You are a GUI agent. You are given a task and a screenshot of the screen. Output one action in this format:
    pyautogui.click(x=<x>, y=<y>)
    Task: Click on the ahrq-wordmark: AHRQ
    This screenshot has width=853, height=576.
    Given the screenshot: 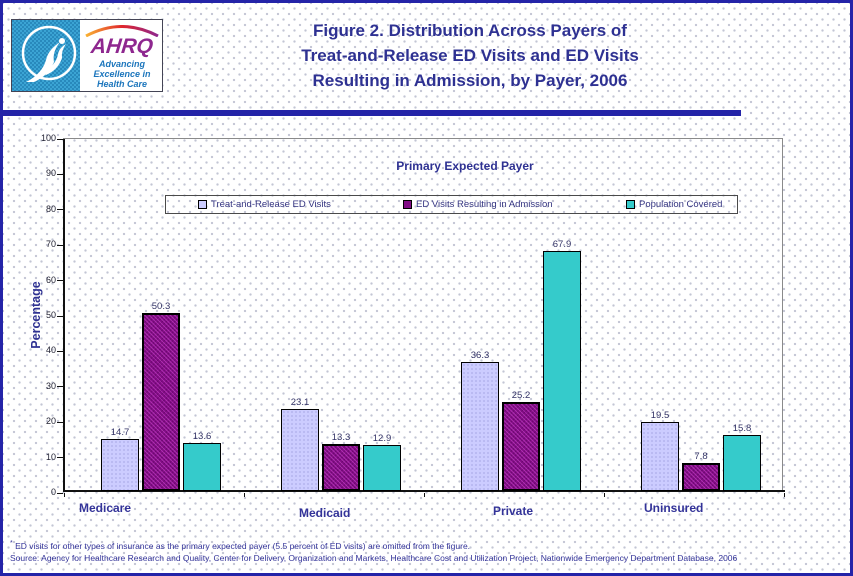 What is the action you would take?
    pyautogui.click(x=122, y=46)
    